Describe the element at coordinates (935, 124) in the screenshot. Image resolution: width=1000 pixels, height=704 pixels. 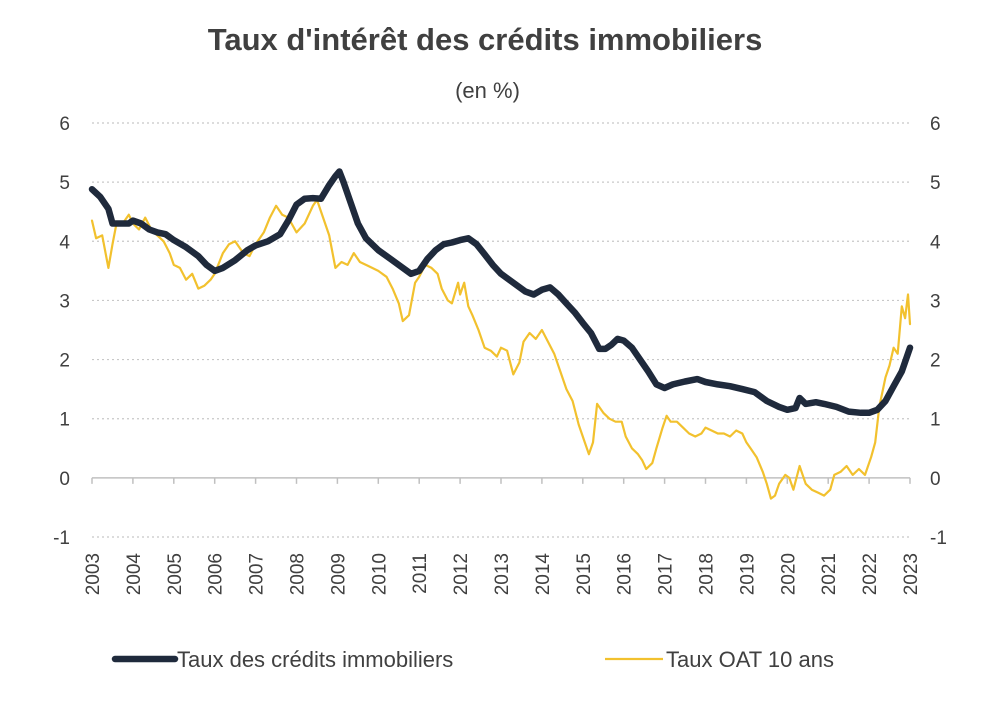
I see `y-tick-label-right: 6` at that location.